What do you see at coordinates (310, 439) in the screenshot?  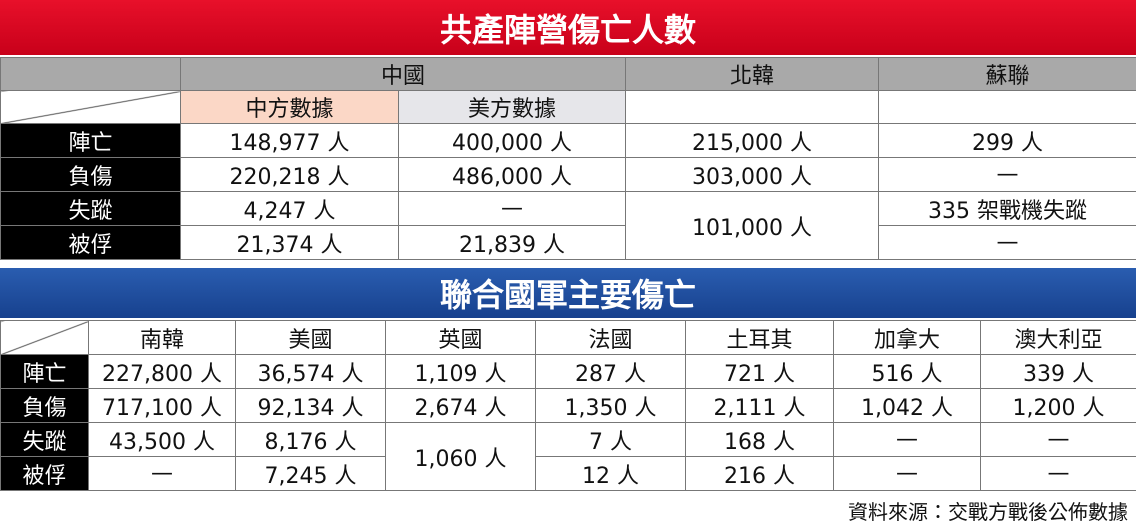 I see `cell: 8,176 人` at bounding box center [310, 439].